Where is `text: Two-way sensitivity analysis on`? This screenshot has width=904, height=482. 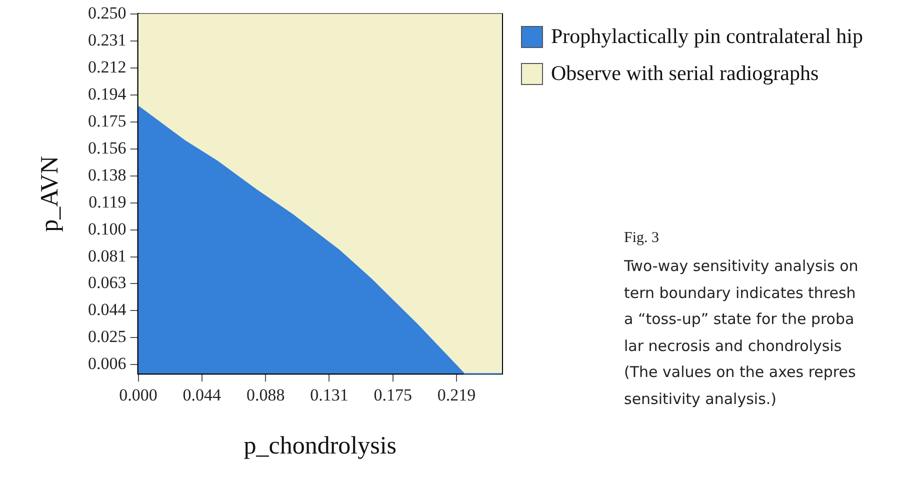 text: Two-way sensitivity analysis on is located at coordinates (742, 266).